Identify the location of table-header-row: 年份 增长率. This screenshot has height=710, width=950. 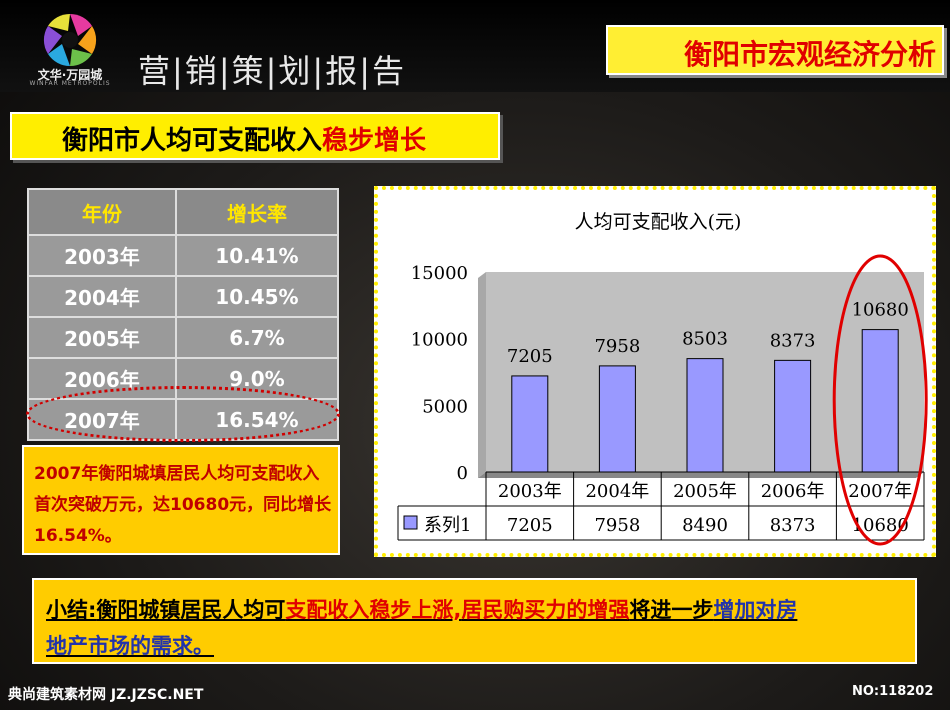
(183, 212).